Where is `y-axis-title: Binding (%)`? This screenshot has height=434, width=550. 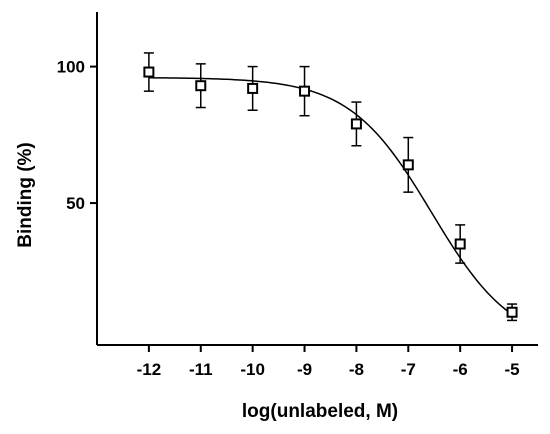 y-axis-title: Binding (%) is located at coordinates (25, 195).